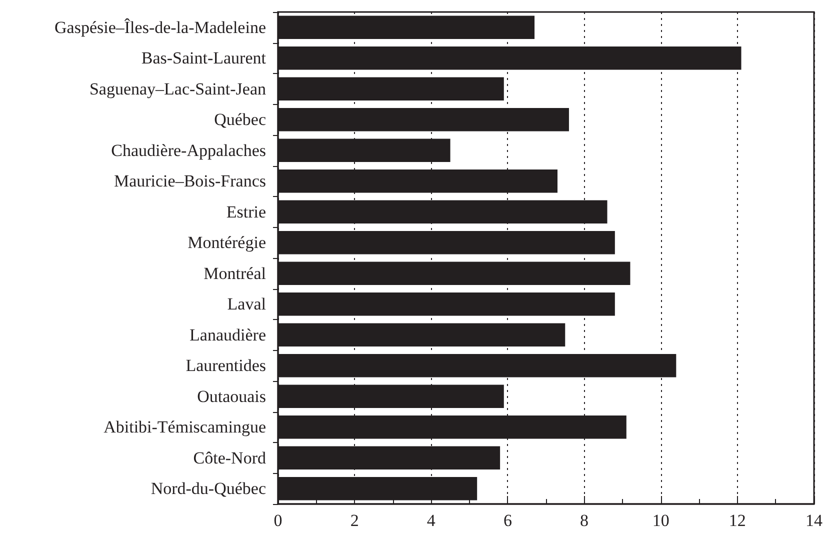 This screenshot has height=546, width=838. What do you see at coordinates (278, 520) in the screenshot?
I see `x-tick-label: 0` at bounding box center [278, 520].